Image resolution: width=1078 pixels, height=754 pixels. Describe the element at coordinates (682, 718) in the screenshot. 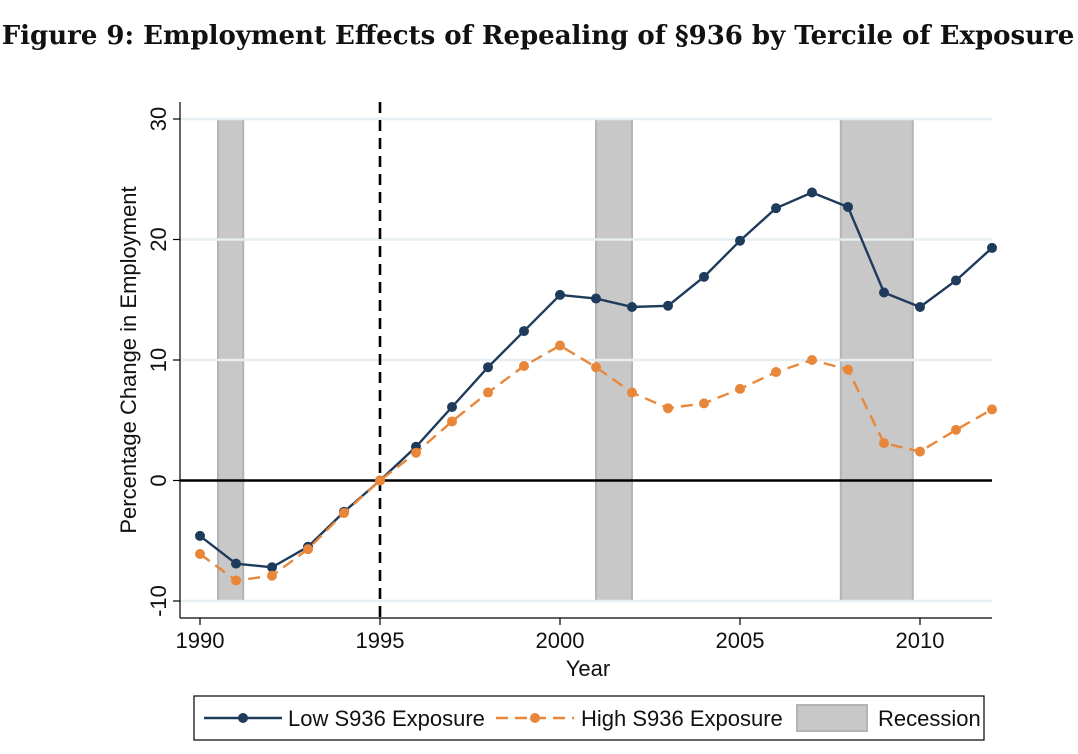

I see `legend-label-high: High S936 Exposure` at that location.